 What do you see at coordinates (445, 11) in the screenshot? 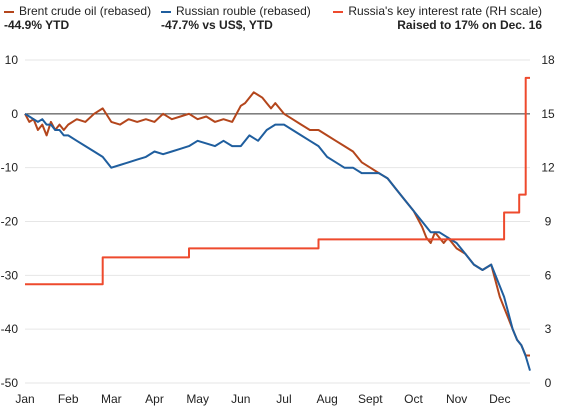
I see `legend-rate-label: Russia's key interest rate (RH scale)` at bounding box center [445, 11].